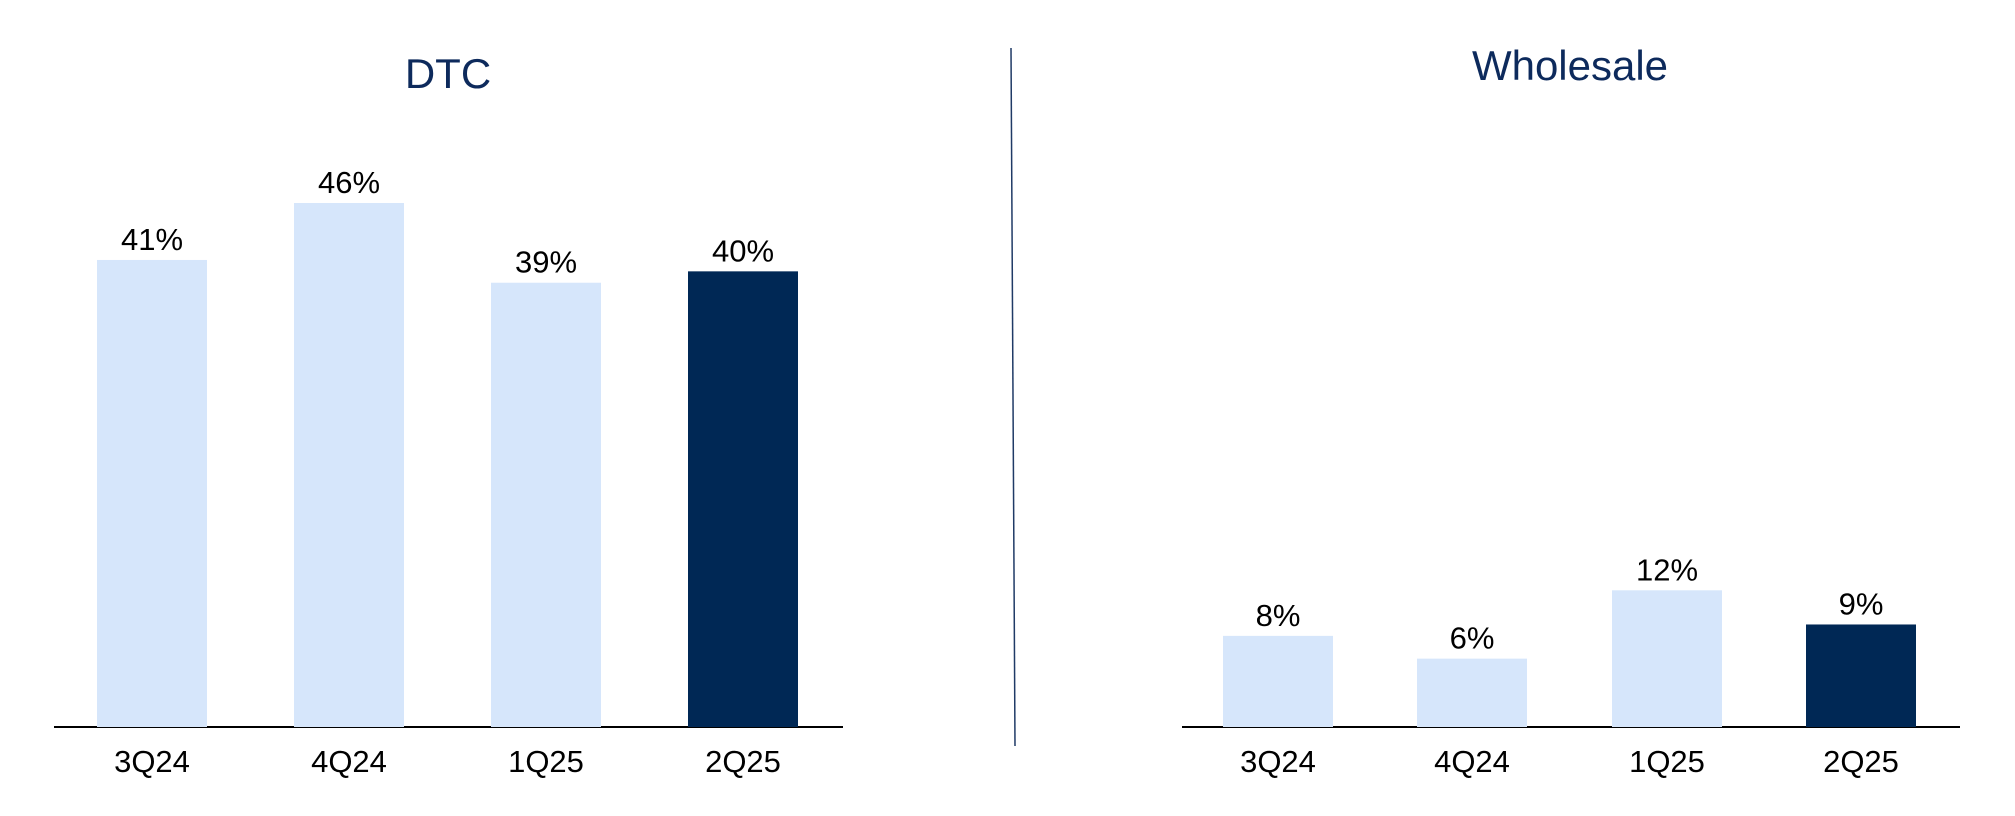 The width and height of the screenshot is (2015, 816). What do you see at coordinates (1861, 603) in the screenshot?
I see `wholesale-data-label-2q25: 9%` at bounding box center [1861, 603].